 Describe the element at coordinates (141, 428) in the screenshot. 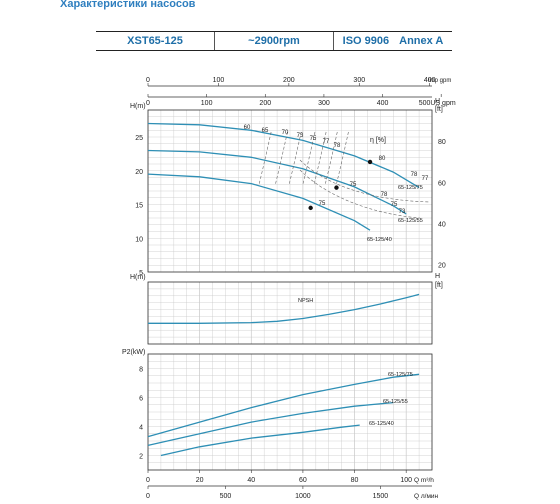

I see `power-tick-label: 4` at that location.